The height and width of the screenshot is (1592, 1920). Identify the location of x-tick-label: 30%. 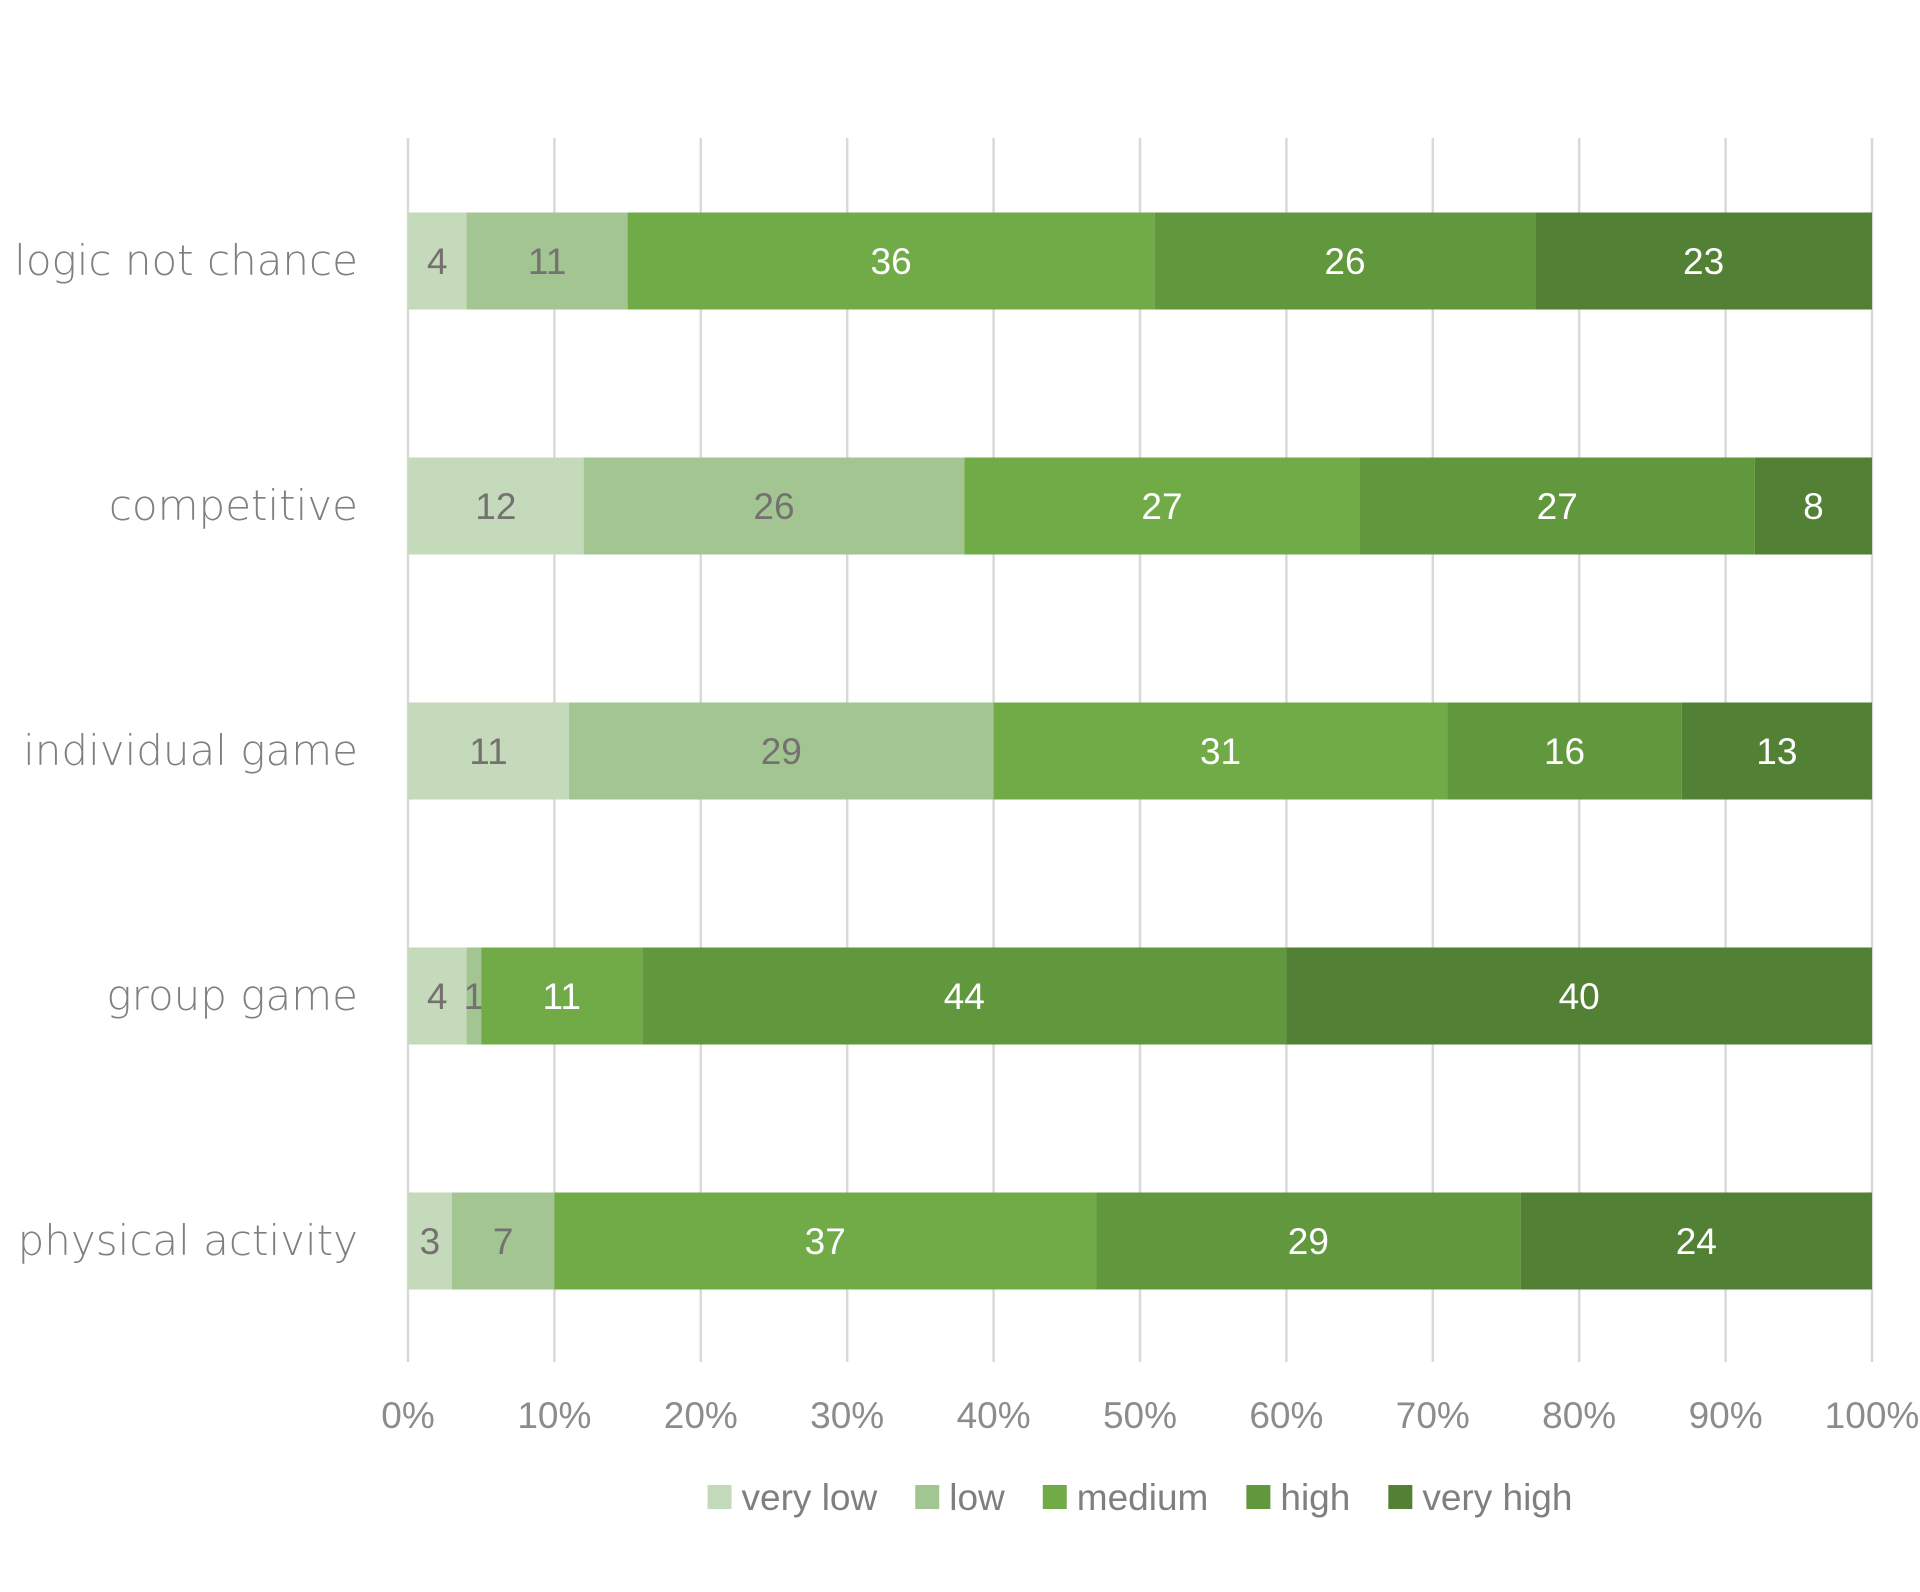
(847, 1415).